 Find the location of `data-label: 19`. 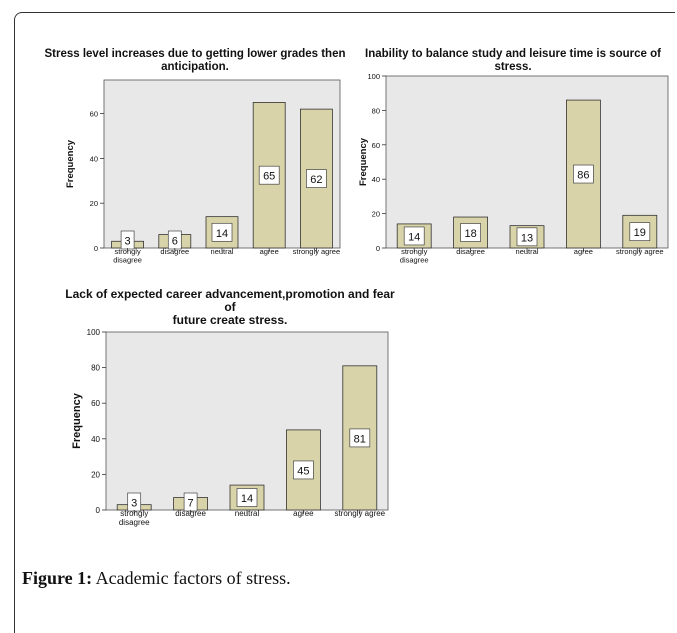

data-label: 19 is located at coordinates (640, 233).